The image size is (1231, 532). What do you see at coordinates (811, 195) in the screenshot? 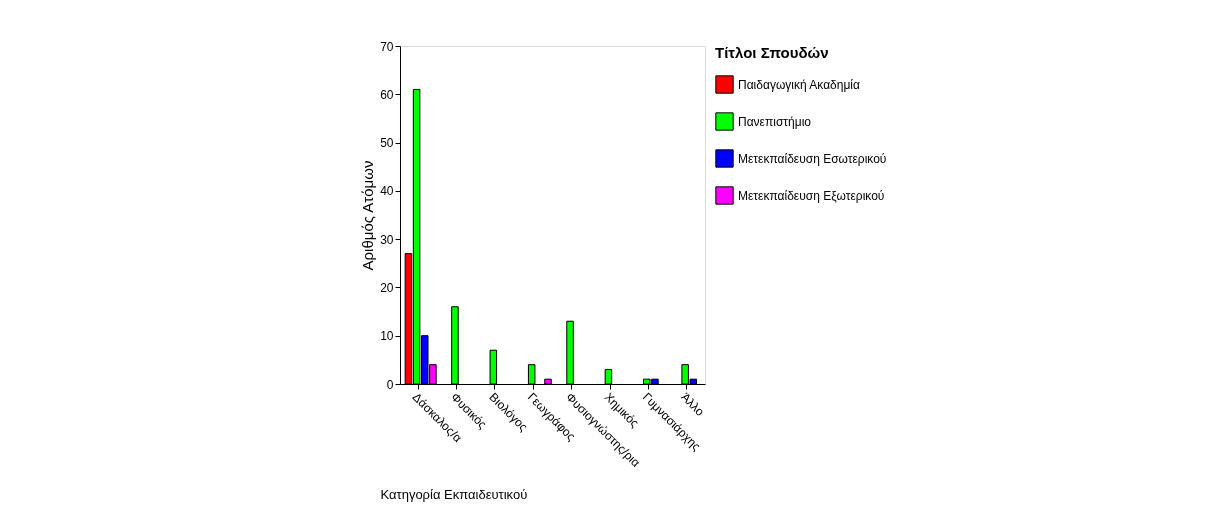
I see `legend-label: Μετεκπαίδευση Εξωτερικού` at bounding box center [811, 195].